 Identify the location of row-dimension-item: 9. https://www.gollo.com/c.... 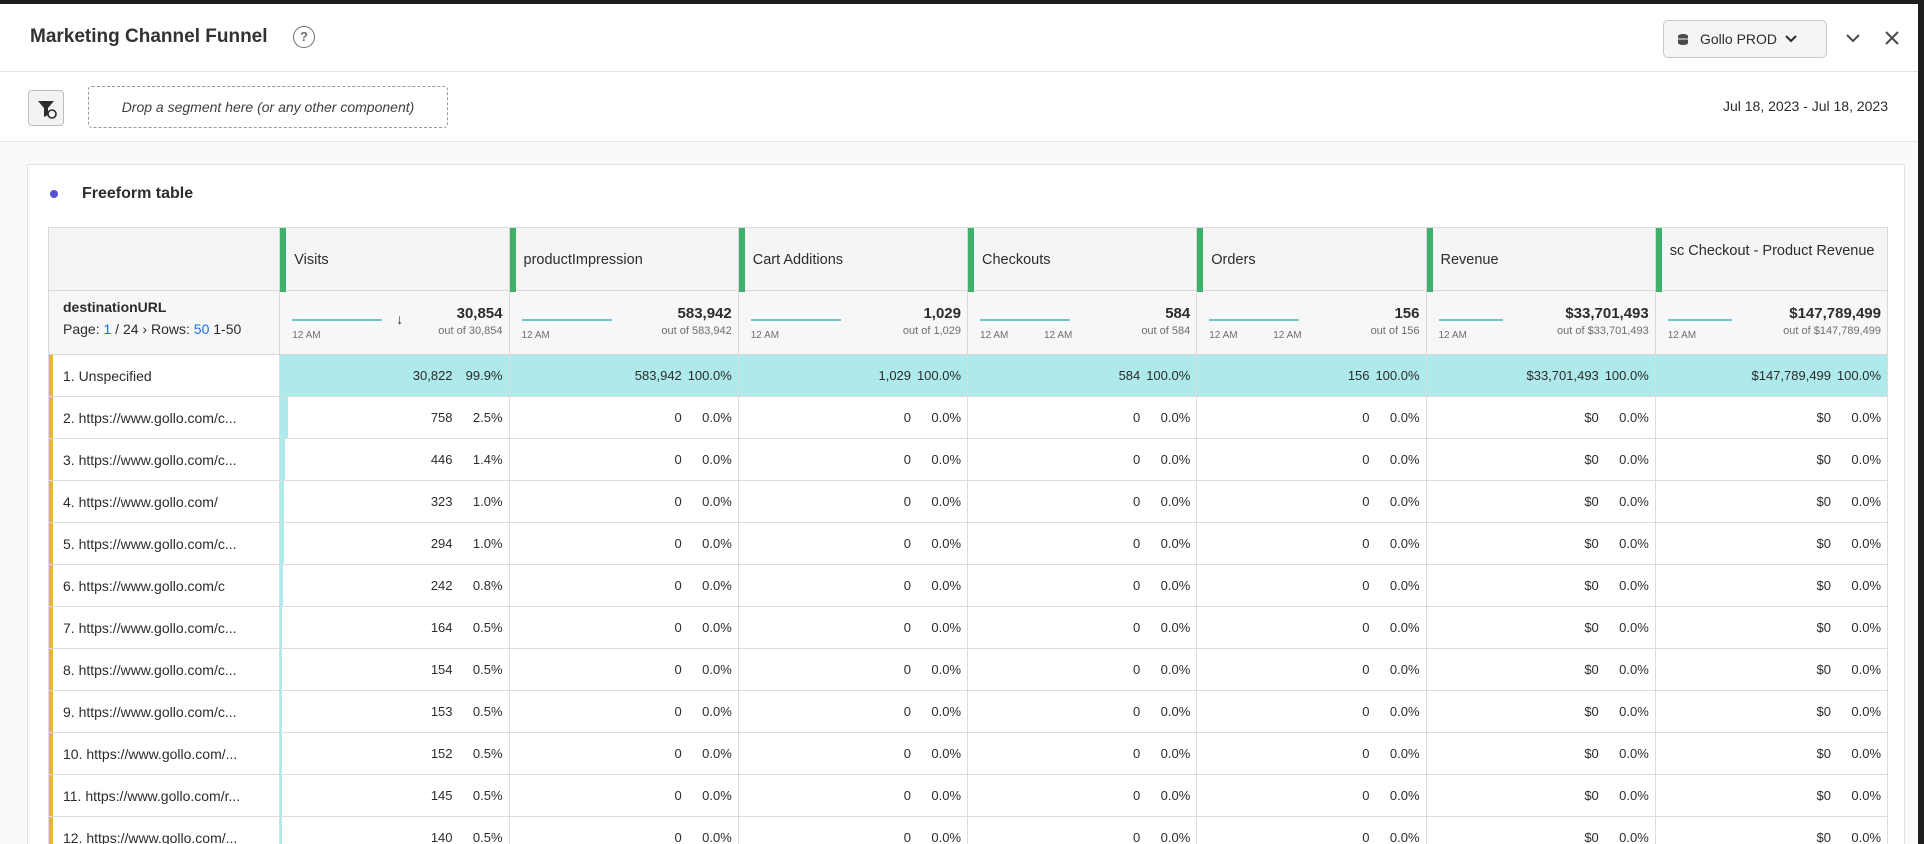
(165, 711).